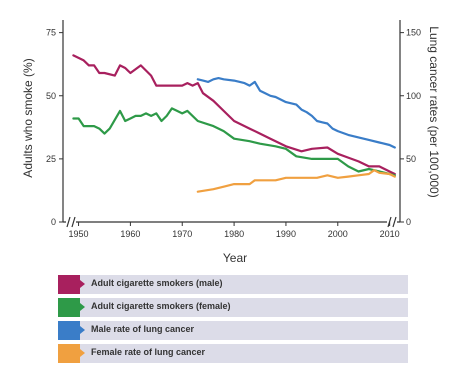 This screenshot has height=367, width=452. What do you see at coordinates (51, 33) in the screenshot?
I see `y-tick-label-left: 75` at bounding box center [51, 33].